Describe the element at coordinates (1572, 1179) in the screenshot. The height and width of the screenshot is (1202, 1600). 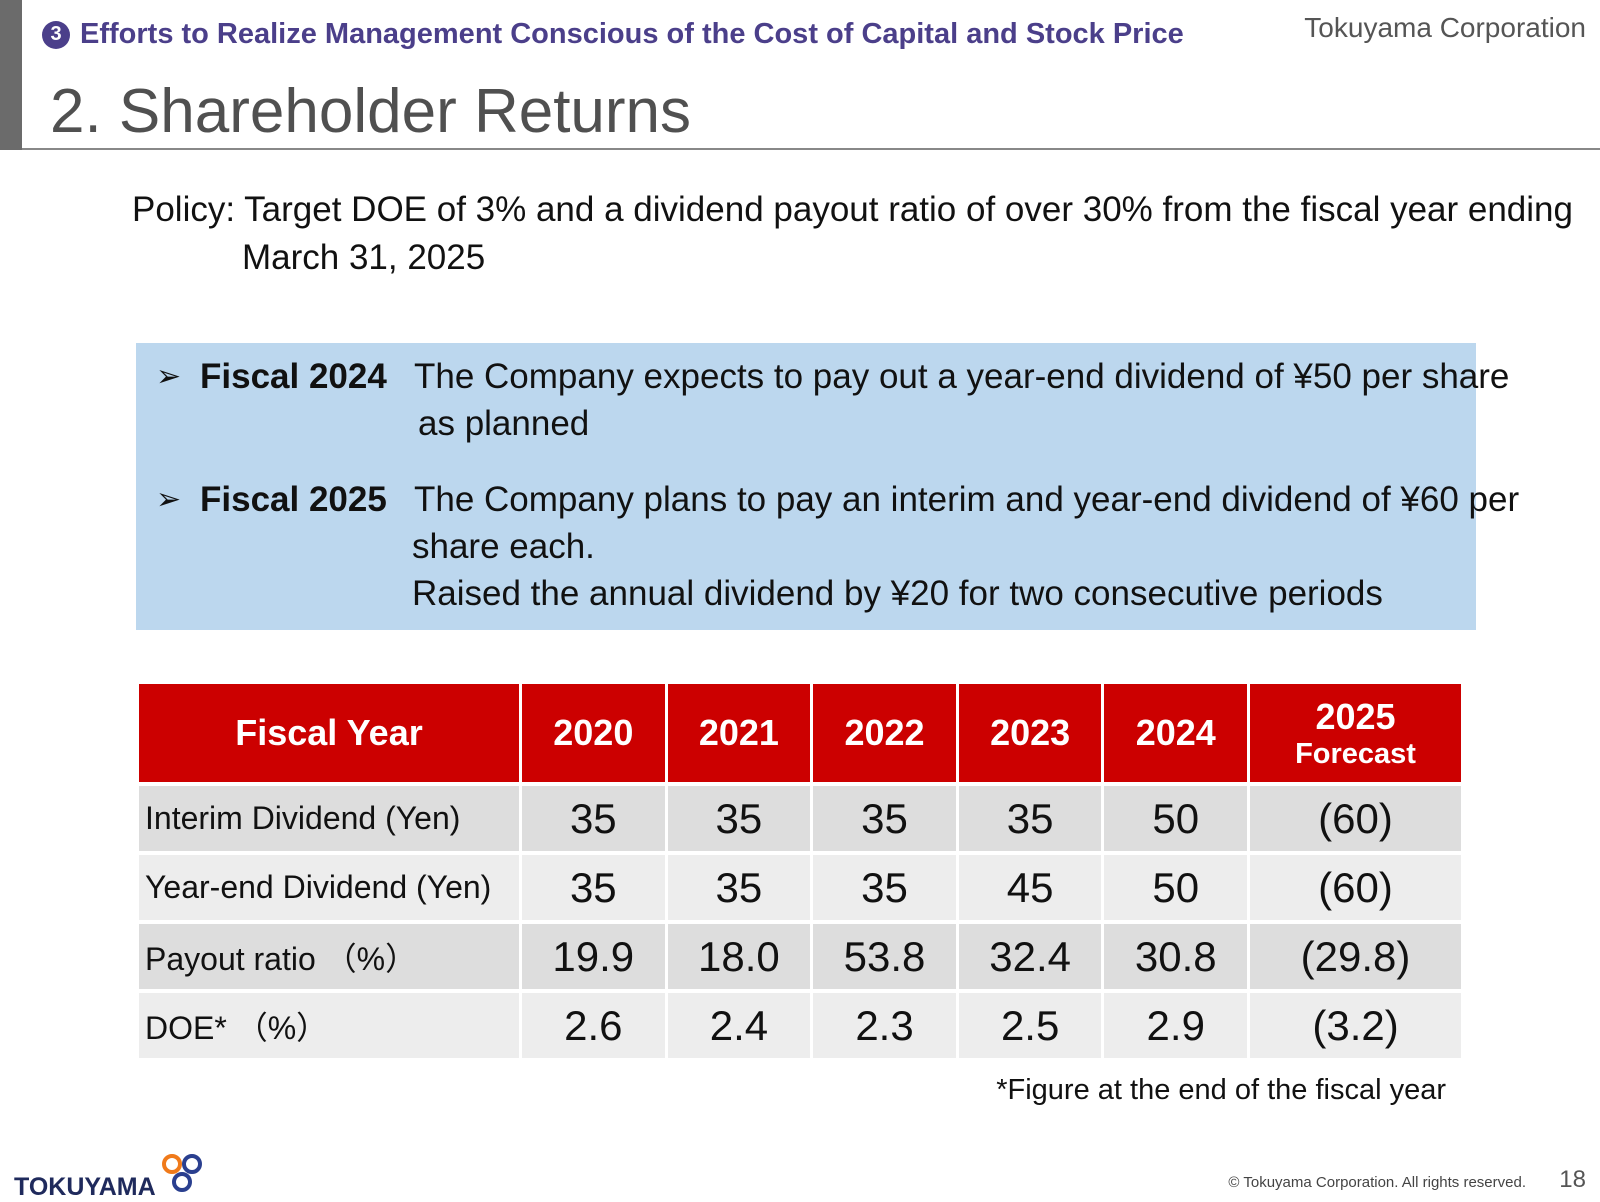
I see `page-number: 18` at that location.